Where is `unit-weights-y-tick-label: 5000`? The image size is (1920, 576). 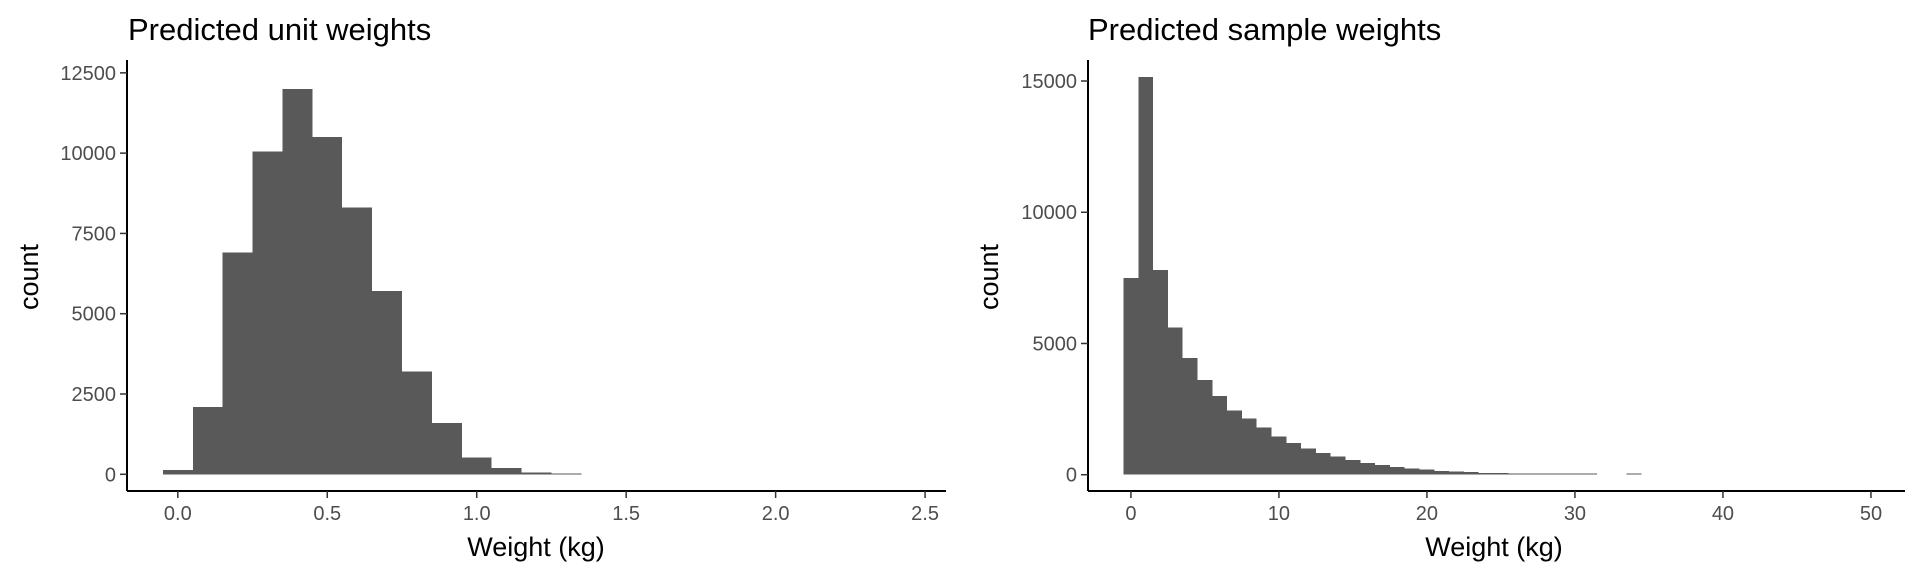 unit-weights-y-tick-label: 5000 is located at coordinates (94, 315).